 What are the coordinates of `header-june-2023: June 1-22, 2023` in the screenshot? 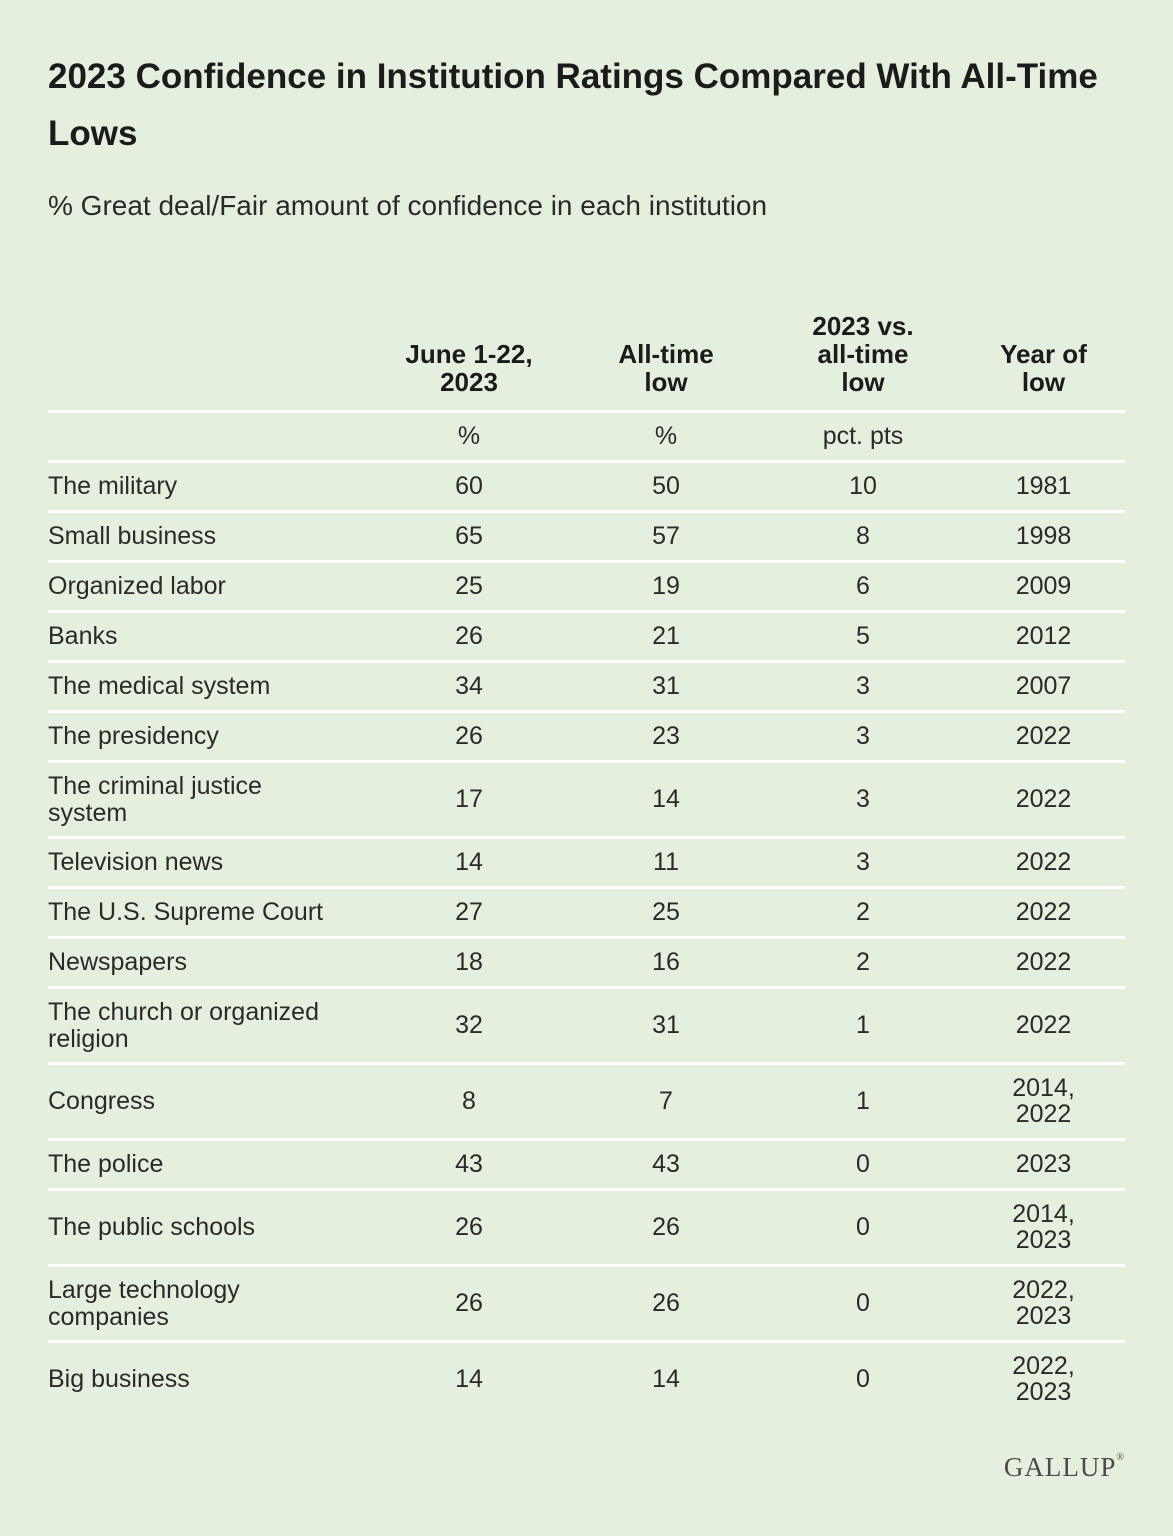 It's located at (469, 356).